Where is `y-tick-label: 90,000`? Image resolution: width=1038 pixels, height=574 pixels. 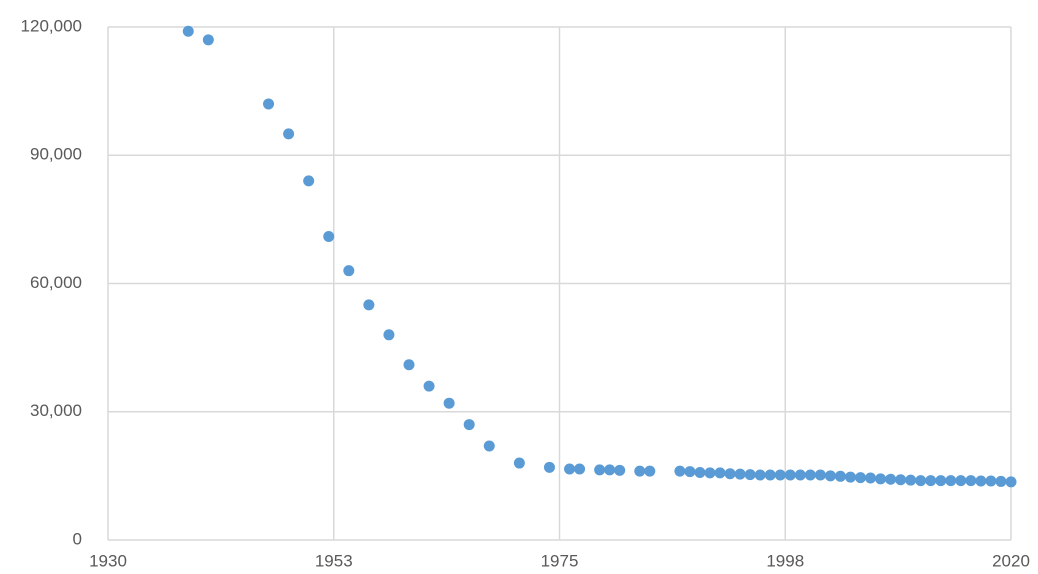
y-tick-label: 90,000 is located at coordinates (56, 154).